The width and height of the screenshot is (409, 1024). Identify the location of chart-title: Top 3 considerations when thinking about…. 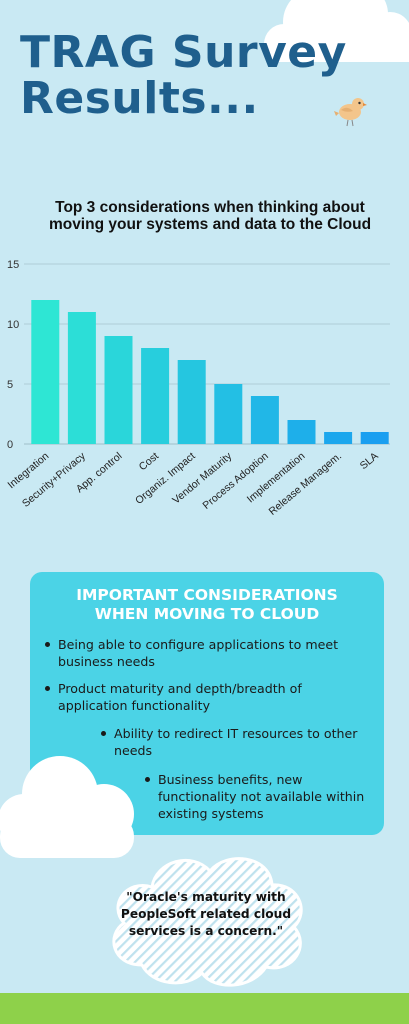
(210, 216).